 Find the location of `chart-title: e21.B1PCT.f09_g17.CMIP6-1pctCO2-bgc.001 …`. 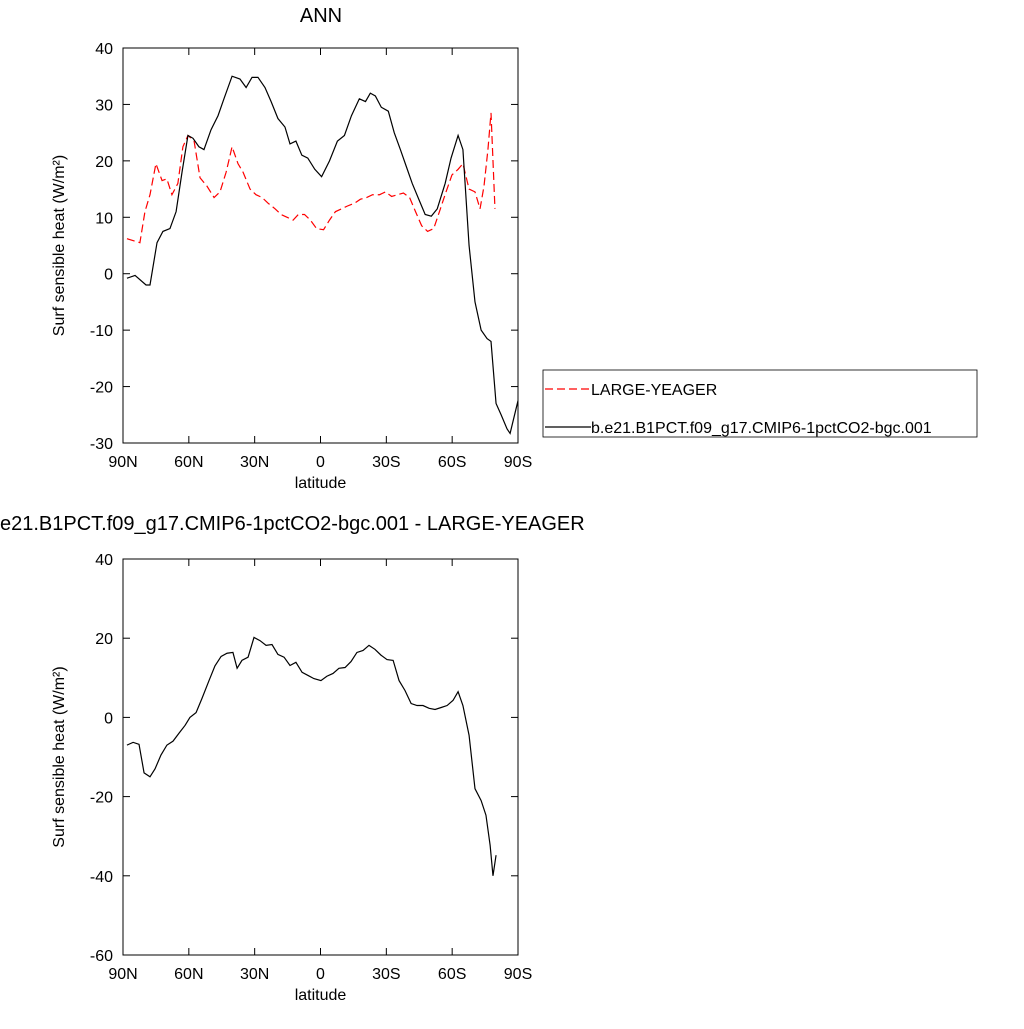

chart-title: e21.B1PCT.f09_g17.CMIP6-1pctCO2-bgc.001 … is located at coordinates (292, 524).